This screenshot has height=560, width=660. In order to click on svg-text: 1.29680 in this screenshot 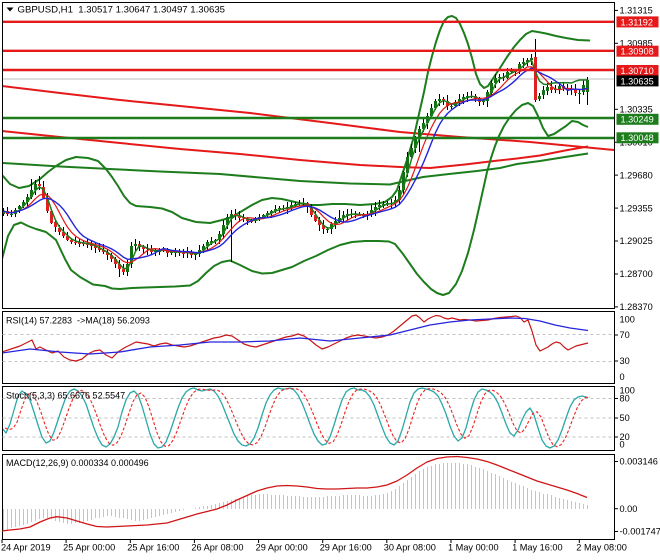, I will do `click(636, 175)`.